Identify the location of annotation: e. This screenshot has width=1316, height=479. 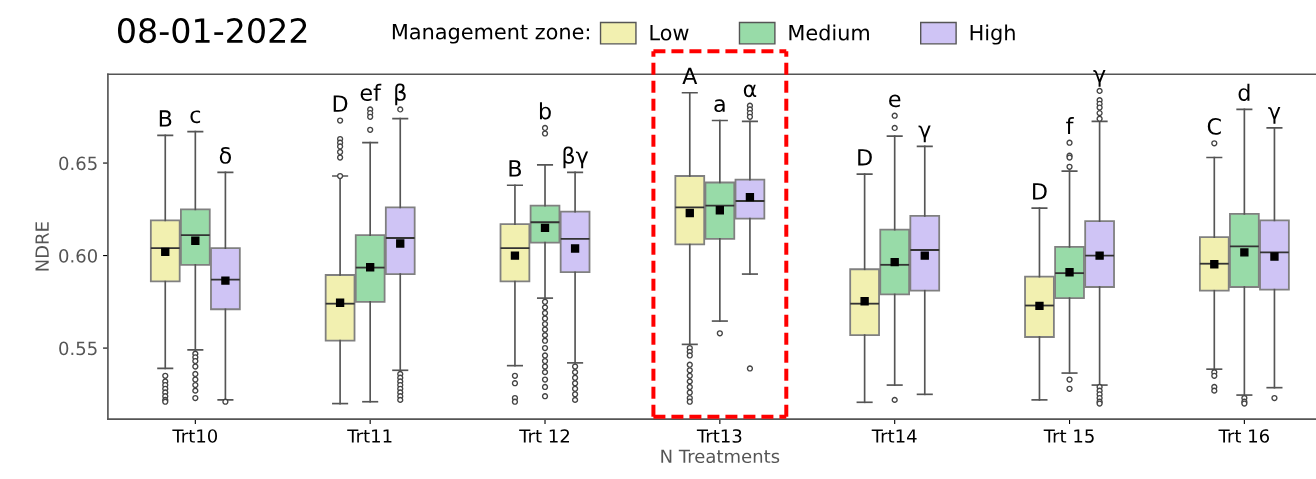
(895, 101).